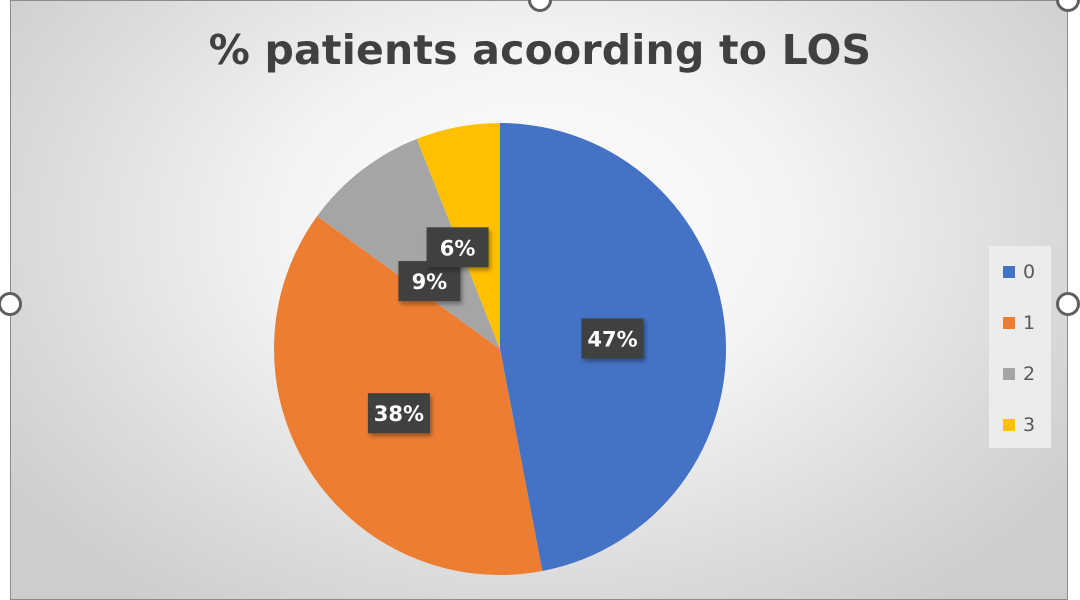  Describe the element at coordinates (540, 50) in the screenshot. I see `chart-title: % patients acoording to LOS` at that location.